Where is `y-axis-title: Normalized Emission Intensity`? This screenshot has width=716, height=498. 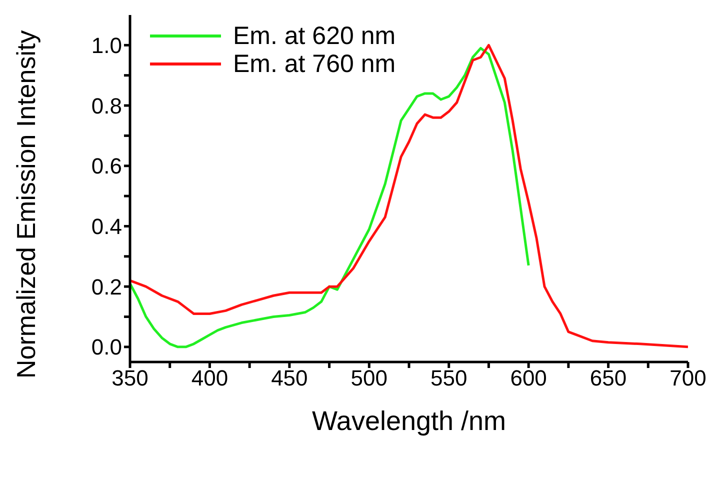
y-axis-title: Normalized Emission Intensity is located at coordinates (26, 204).